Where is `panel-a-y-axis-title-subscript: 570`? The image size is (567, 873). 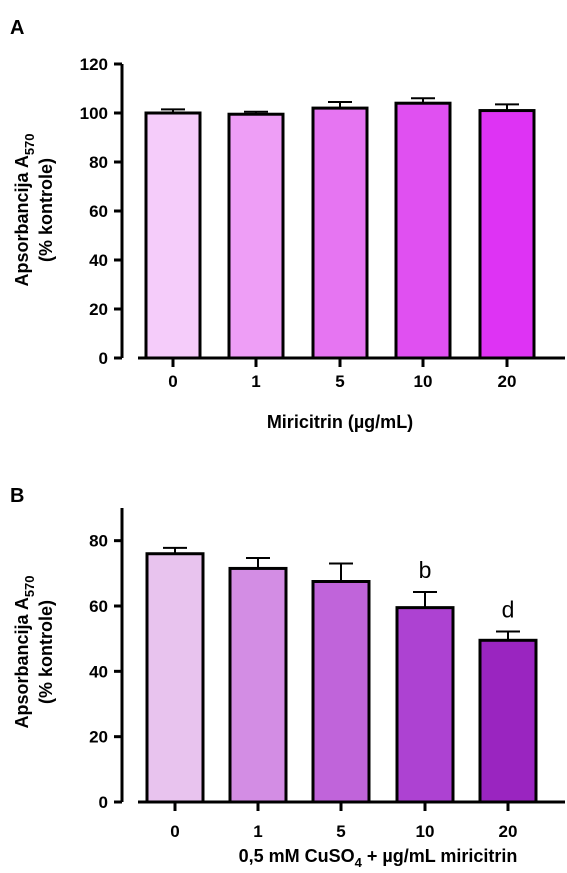
panel-a-y-axis-title-subscript: 570 is located at coordinates (29, 144).